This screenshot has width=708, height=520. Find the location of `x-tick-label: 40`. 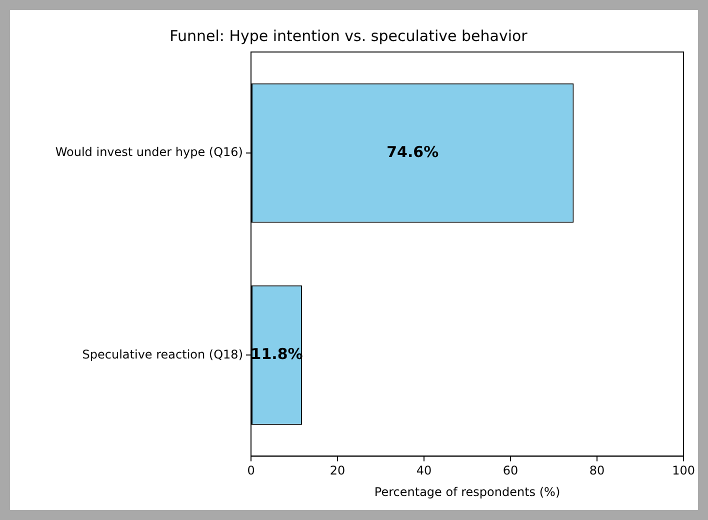

x-tick-label: 40 is located at coordinates (424, 471).